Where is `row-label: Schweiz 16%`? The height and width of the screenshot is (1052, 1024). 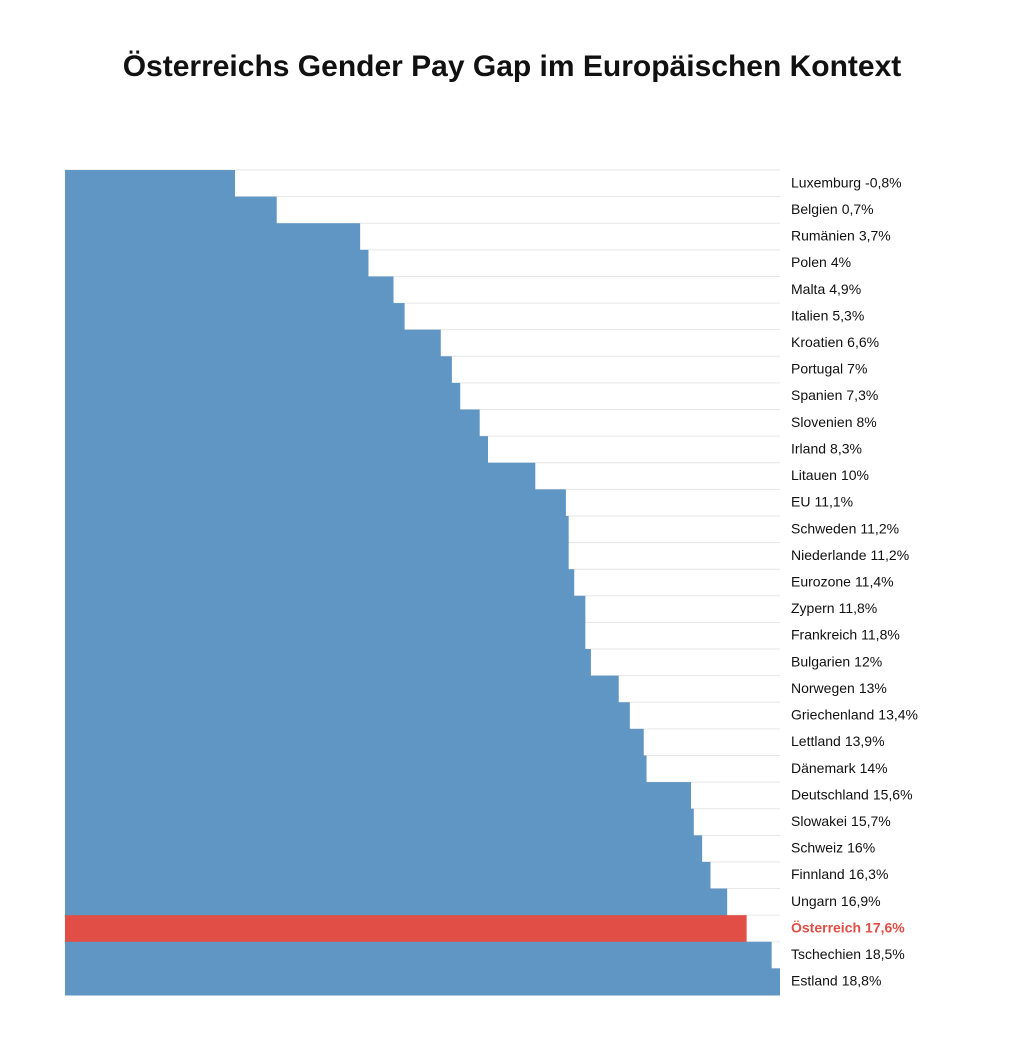
row-label: Schweiz 16% is located at coordinates (833, 847).